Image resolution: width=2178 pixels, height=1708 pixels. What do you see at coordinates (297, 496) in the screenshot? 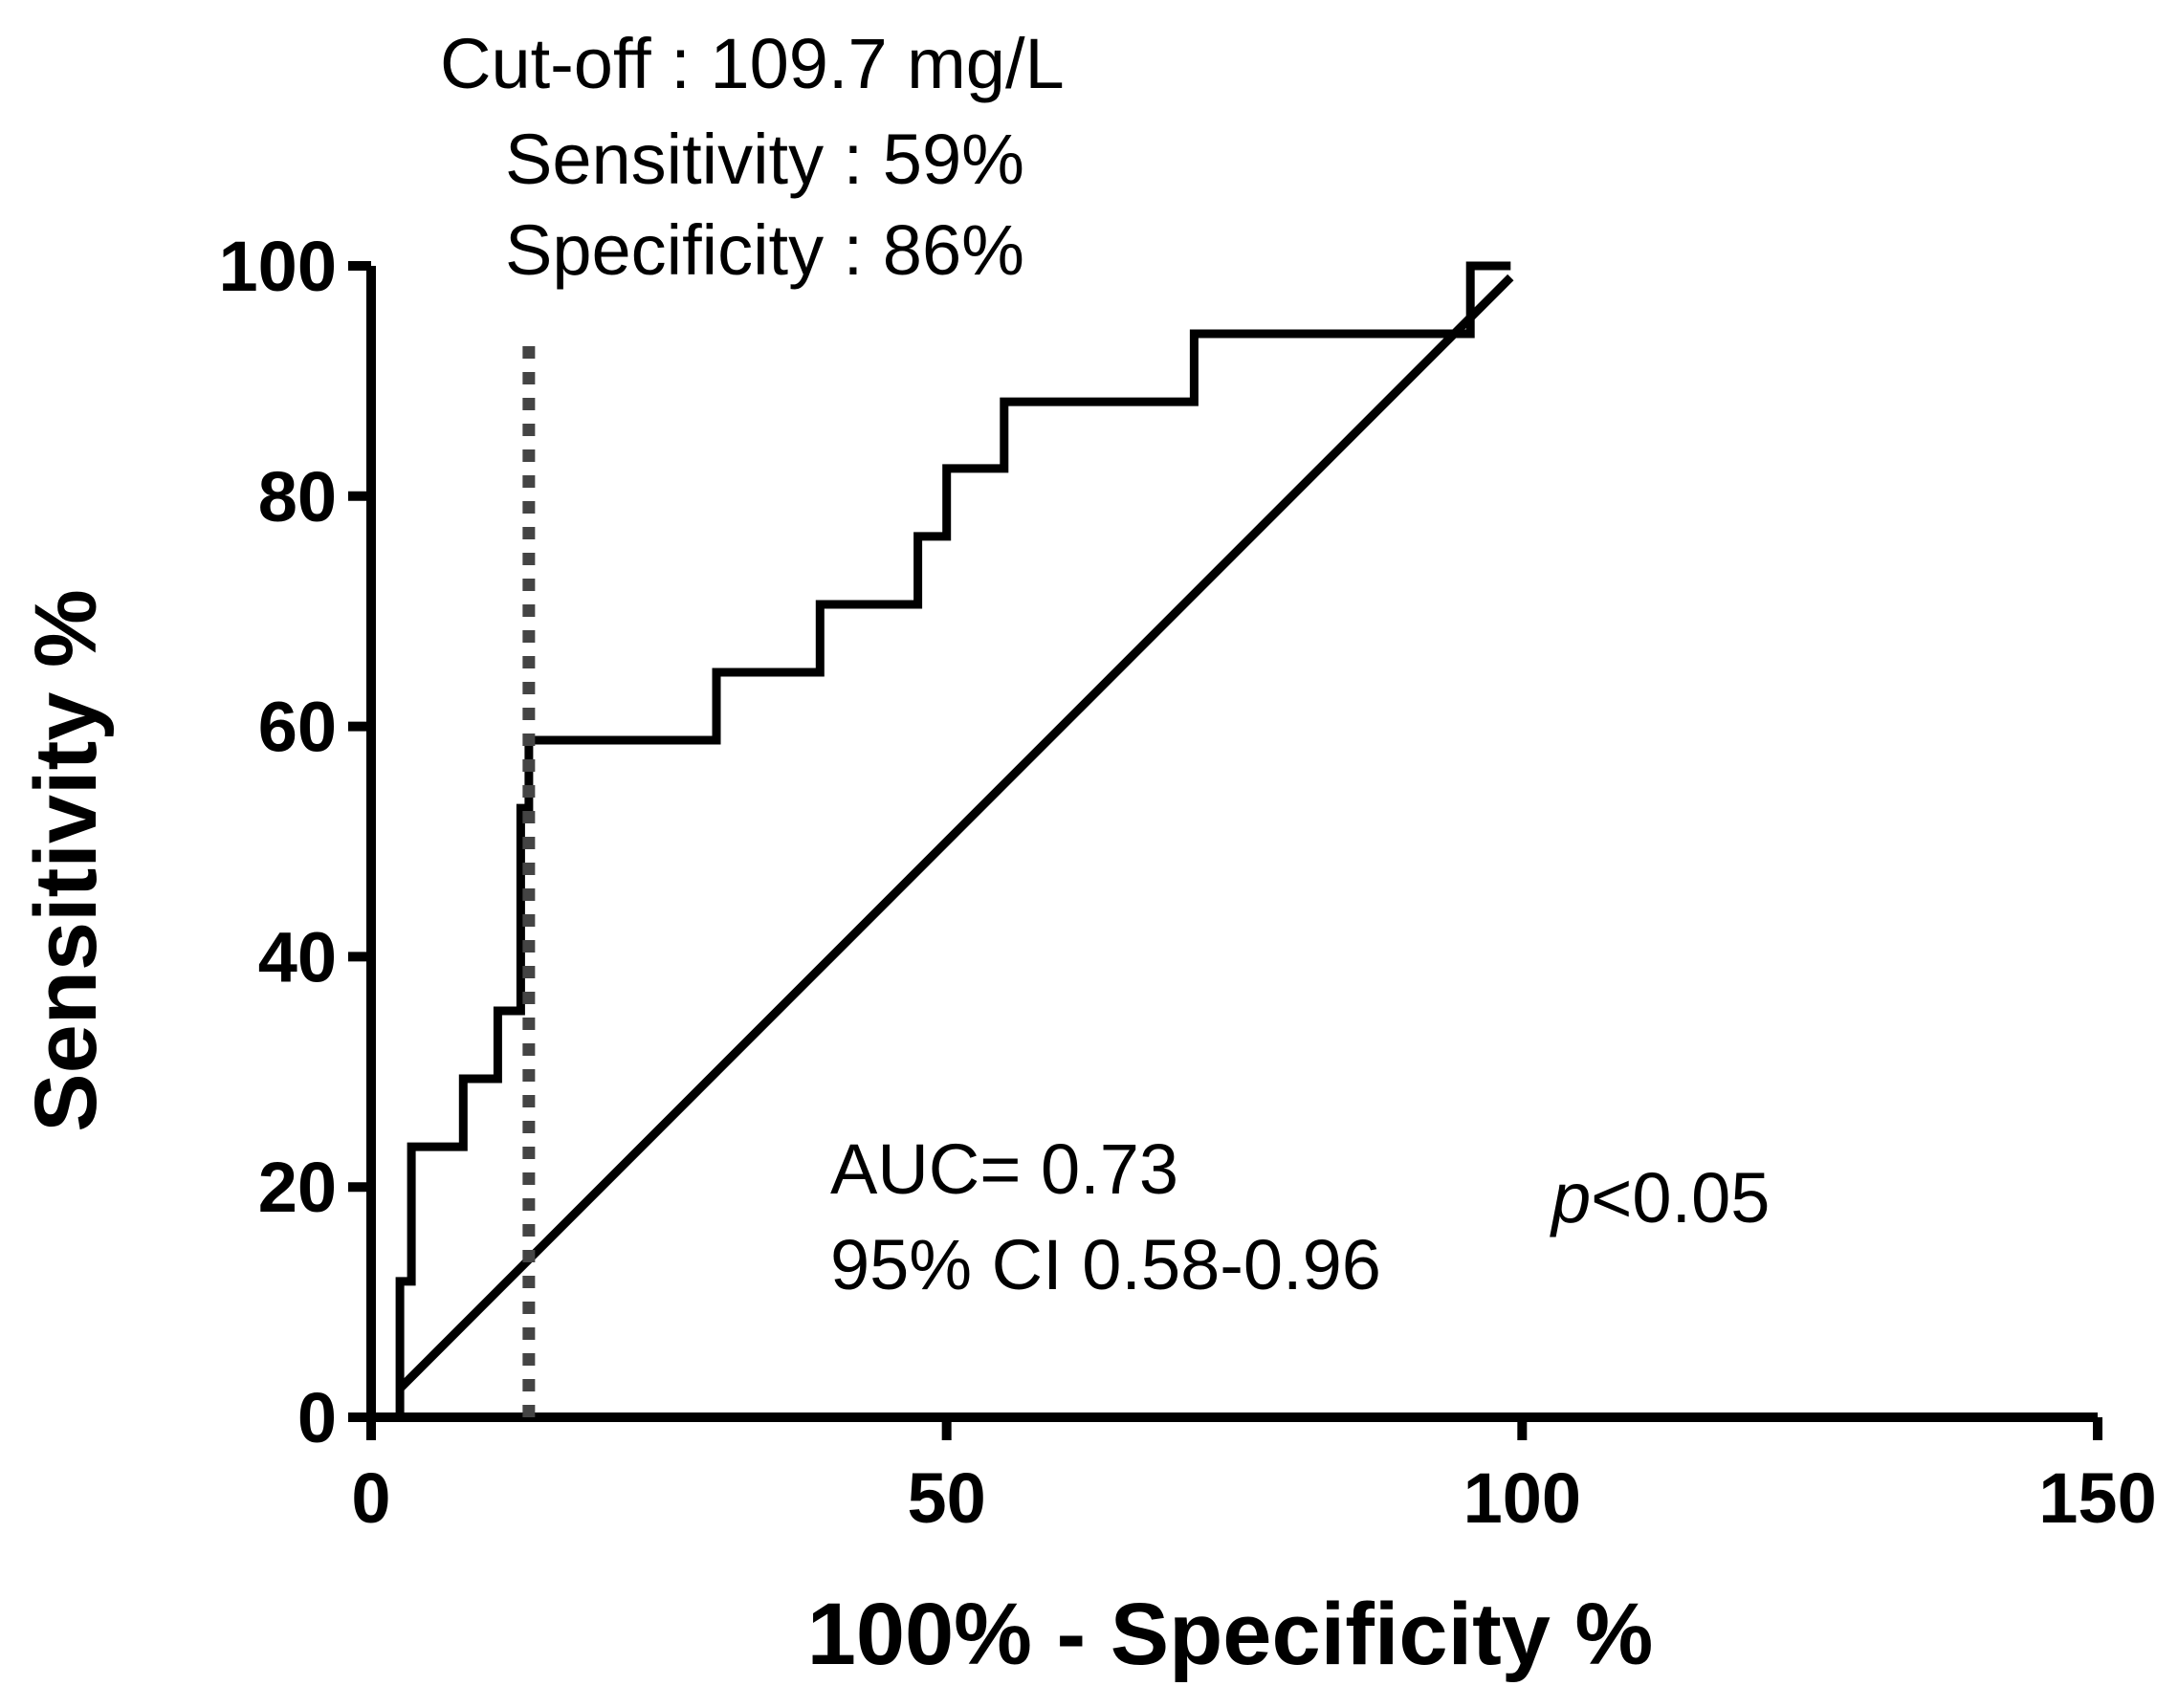
I see `y-tick-label: 80` at bounding box center [297, 496].